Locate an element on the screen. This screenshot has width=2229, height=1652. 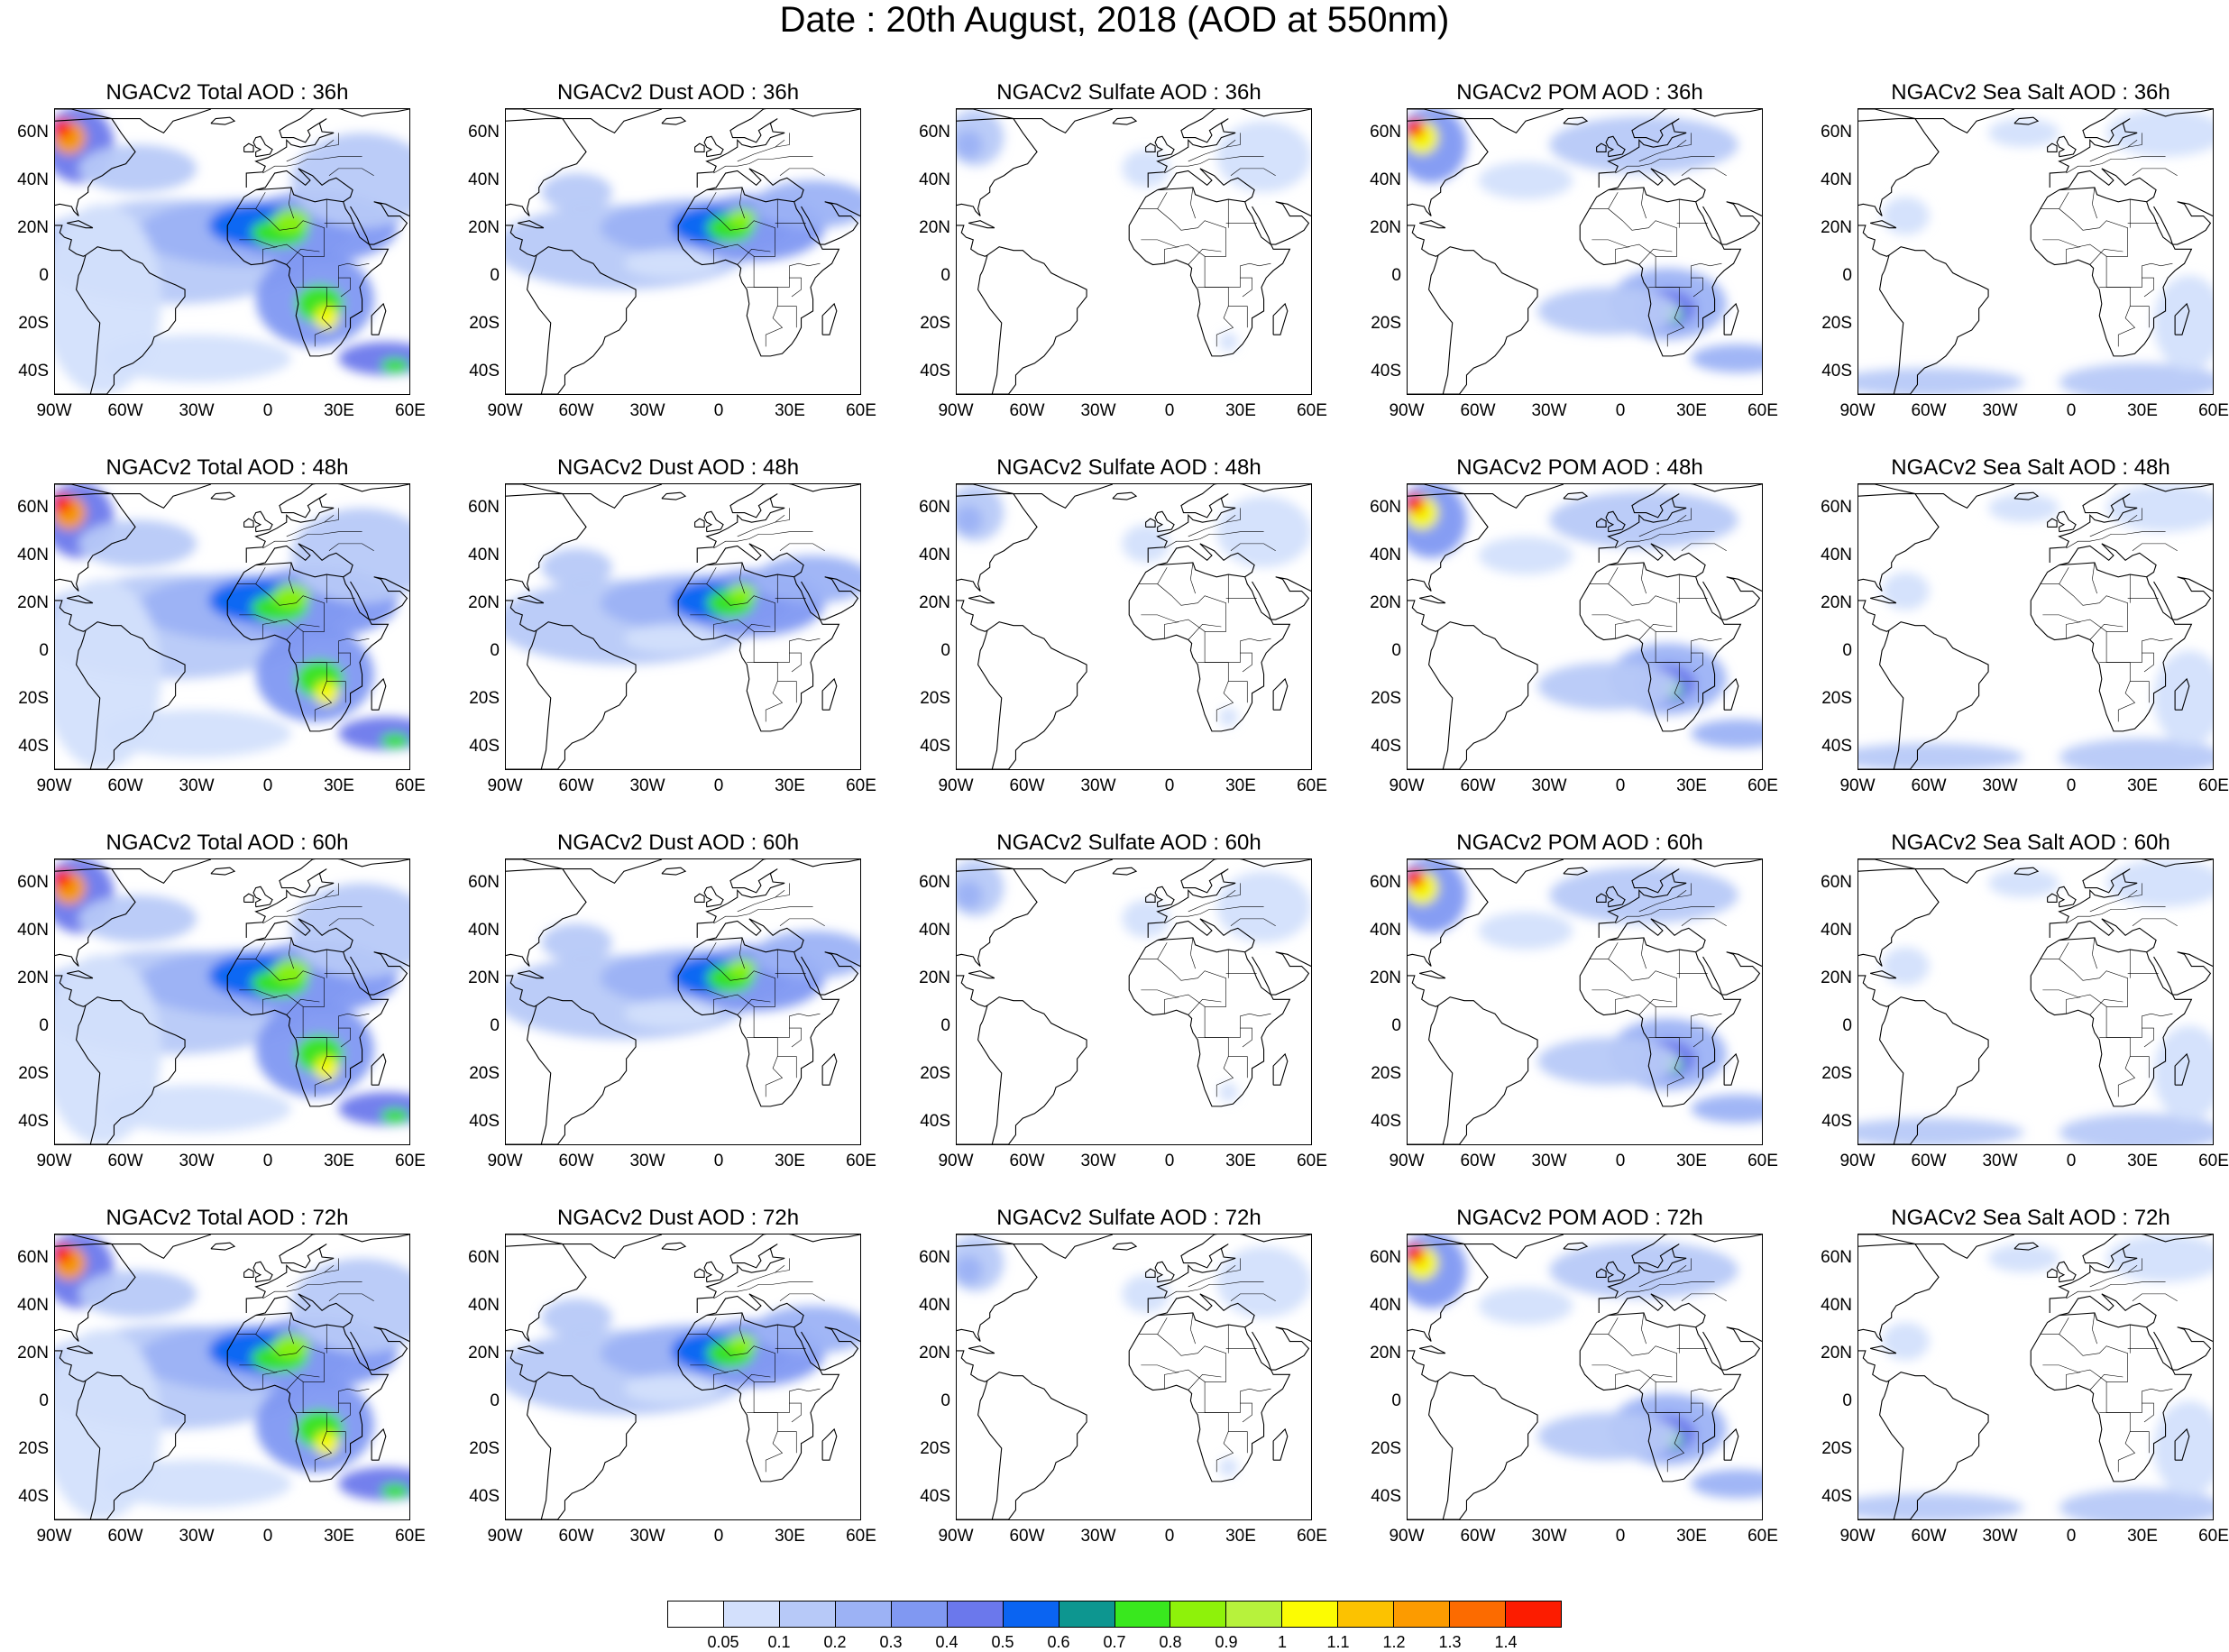
total-aod-field-svg is located at coordinates (232, 252).